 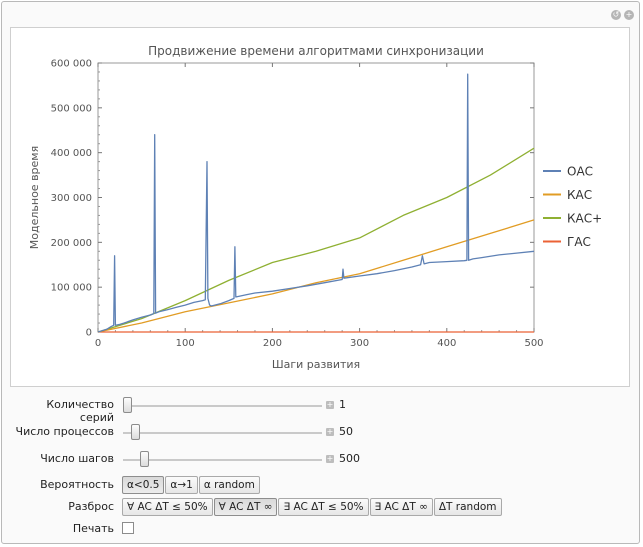 I want to click on y-tick-label: 500 000, so click(x=71, y=108).